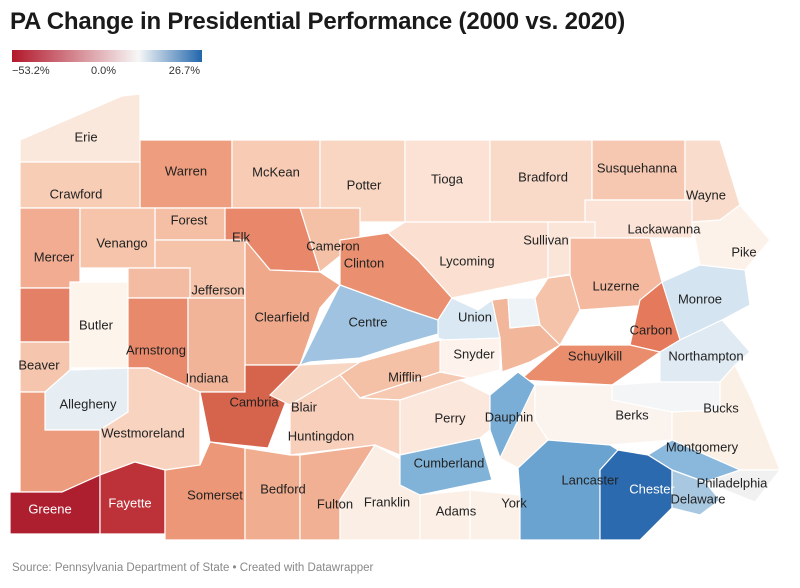 The height and width of the screenshot is (588, 800). I want to click on legend-min-label: −53.2%, so click(31, 71).